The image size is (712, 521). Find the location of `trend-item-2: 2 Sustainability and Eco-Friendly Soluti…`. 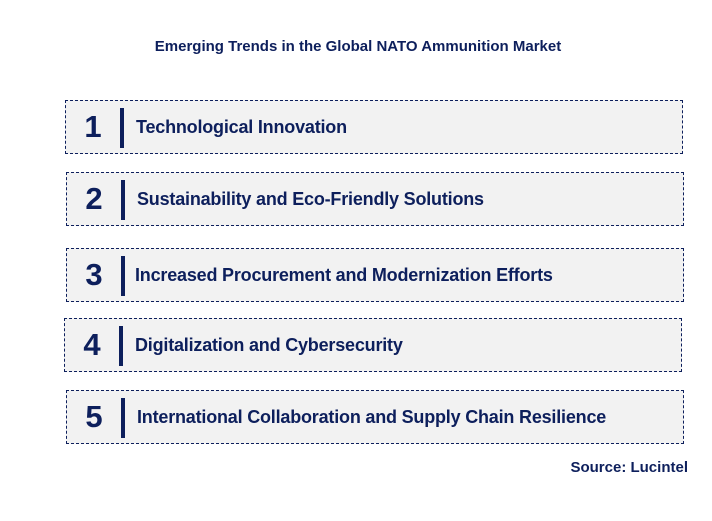

trend-item-2: 2 Sustainability and Eco-Friendly Soluti… is located at coordinates (375, 199).